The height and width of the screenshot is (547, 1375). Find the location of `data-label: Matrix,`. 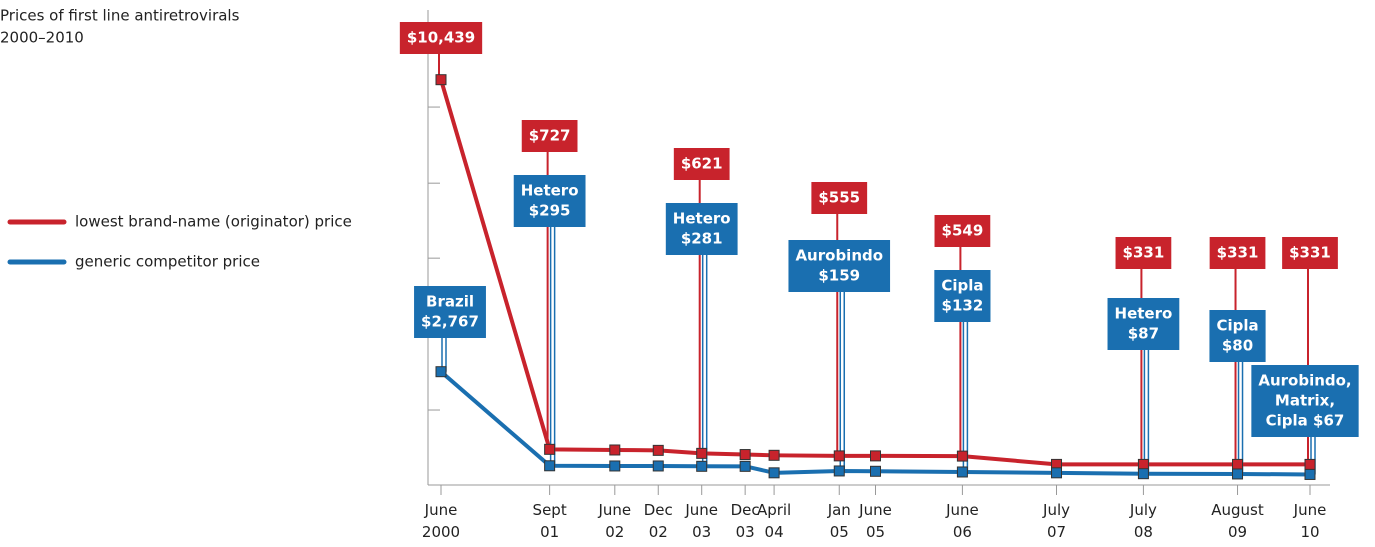

data-label: Matrix, is located at coordinates (1305, 401).